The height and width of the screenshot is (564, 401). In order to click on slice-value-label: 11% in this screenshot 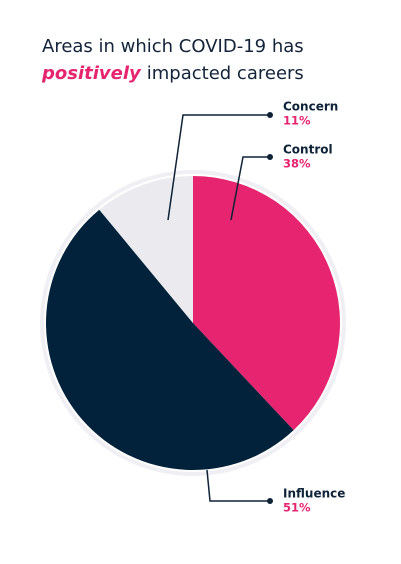, I will do `click(297, 121)`.